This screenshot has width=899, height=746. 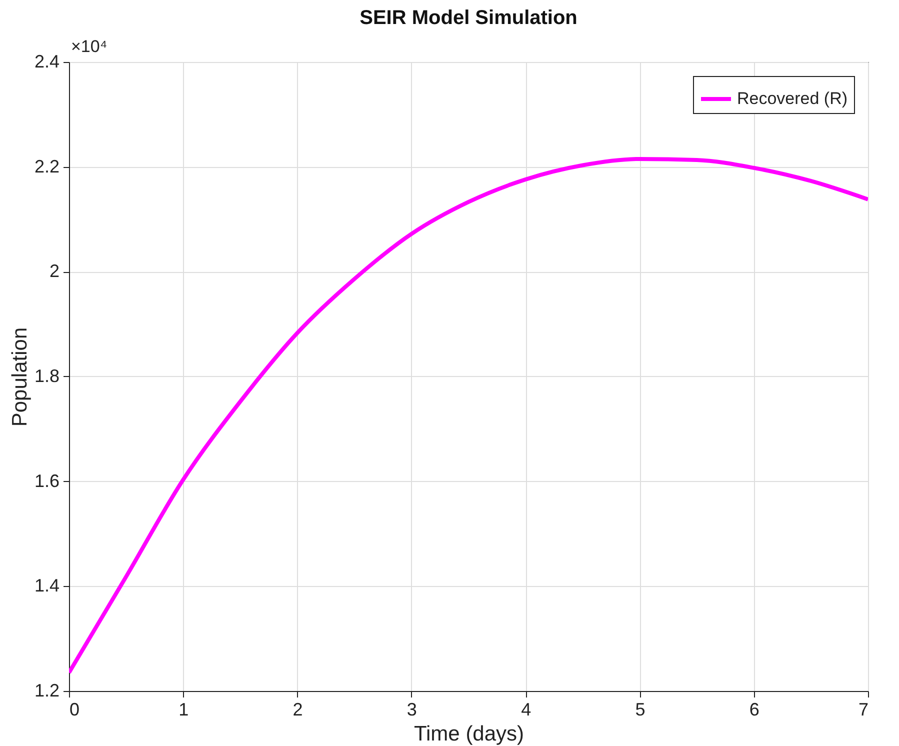 I want to click on y-tick-label: 1.4, so click(x=47, y=586).